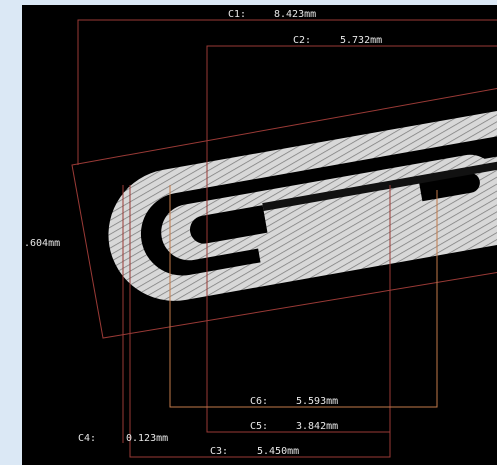  What do you see at coordinates (237, 14) in the screenshot?
I see `c1-label: C1:` at bounding box center [237, 14].